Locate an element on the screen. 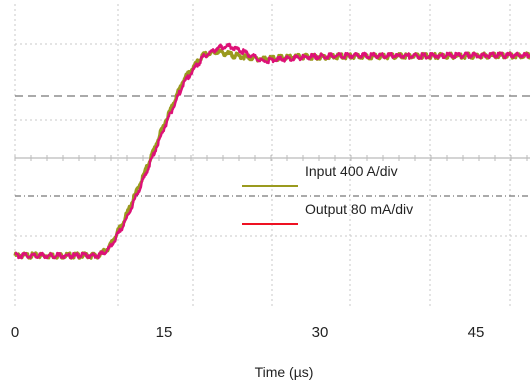 This screenshot has width=530, height=385. x-tick-label: 45 is located at coordinates (476, 332).